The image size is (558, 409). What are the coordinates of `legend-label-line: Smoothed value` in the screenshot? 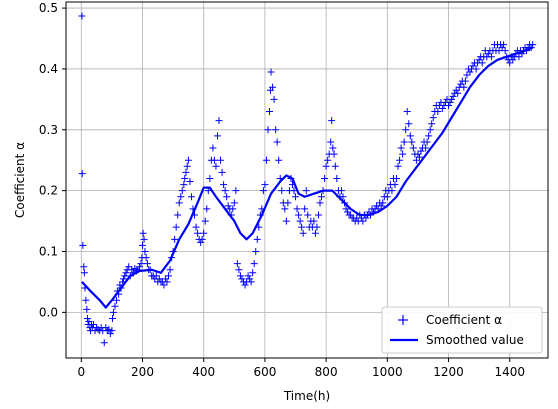 It's located at (475, 340).